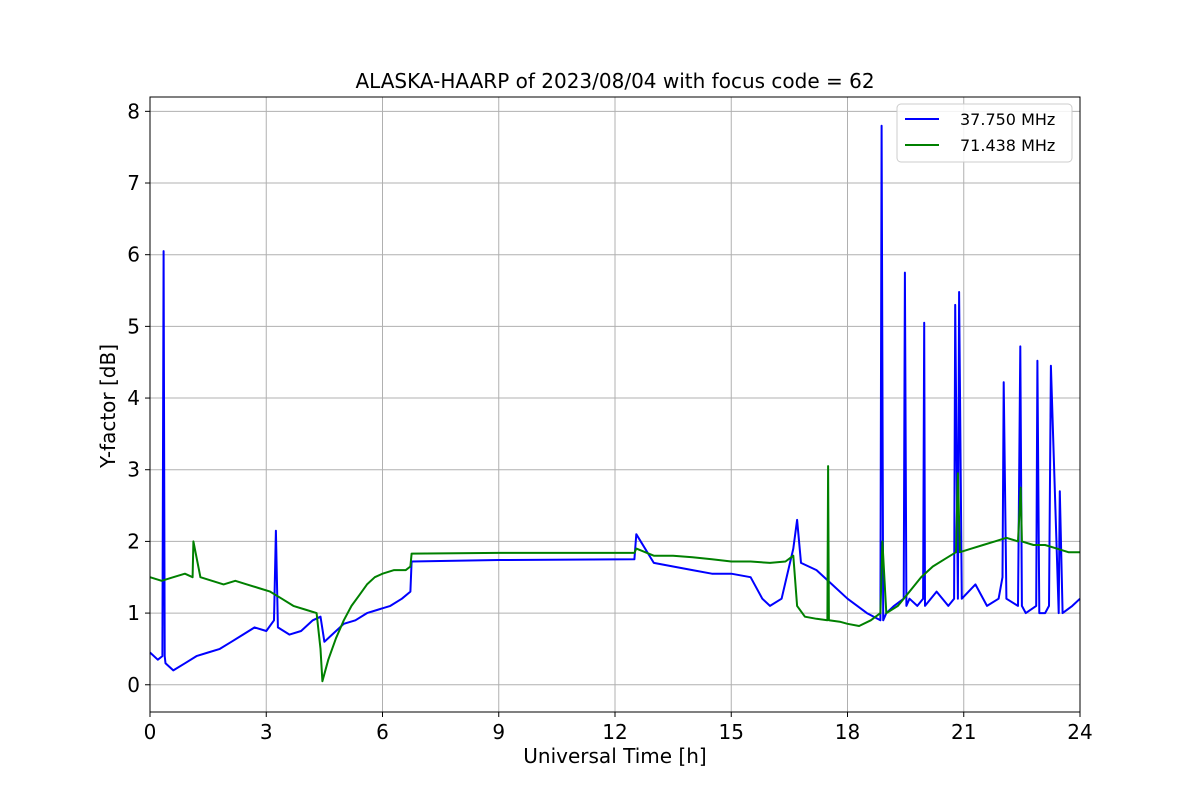  I want to click on x-tick-label: 3, so click(266, 732).